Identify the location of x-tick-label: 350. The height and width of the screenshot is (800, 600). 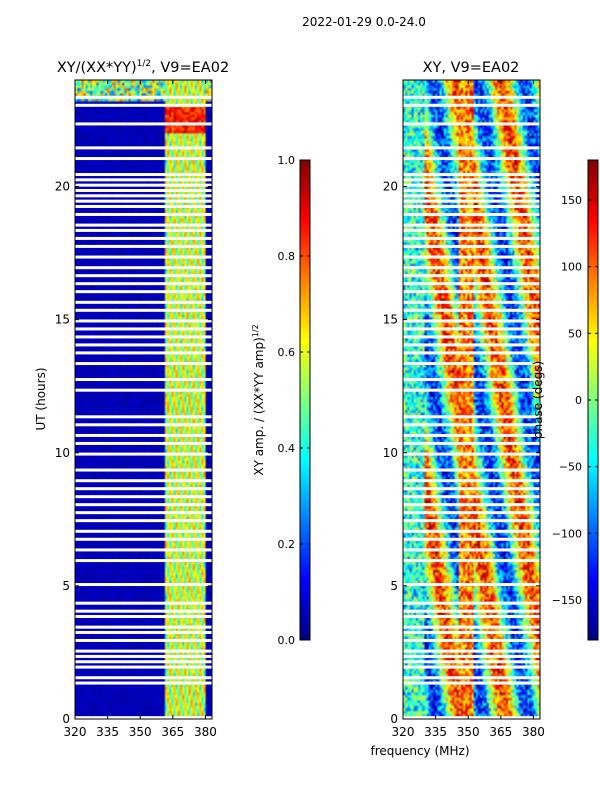
(468, 732).